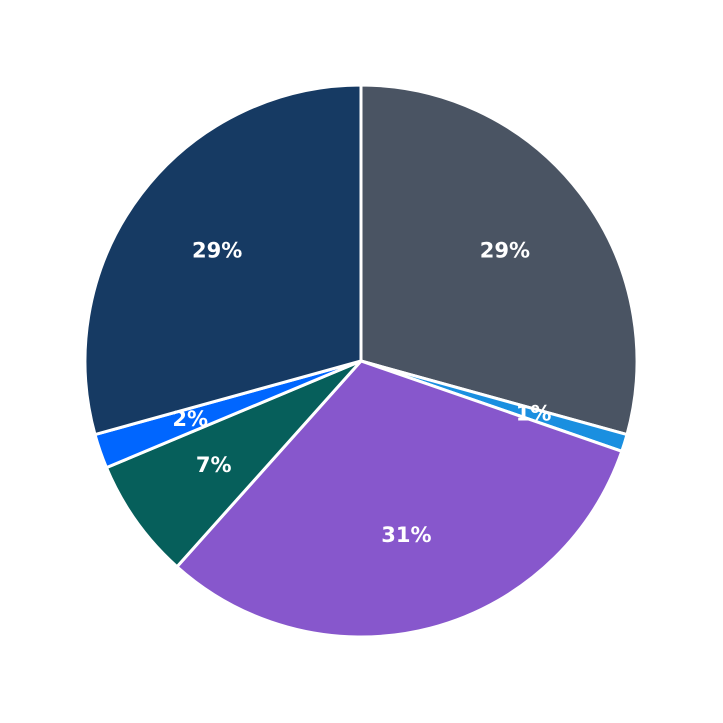 The width and height of the screenshot is (723, 723). I want to click on slice-label: 1%, so click(534, 414).